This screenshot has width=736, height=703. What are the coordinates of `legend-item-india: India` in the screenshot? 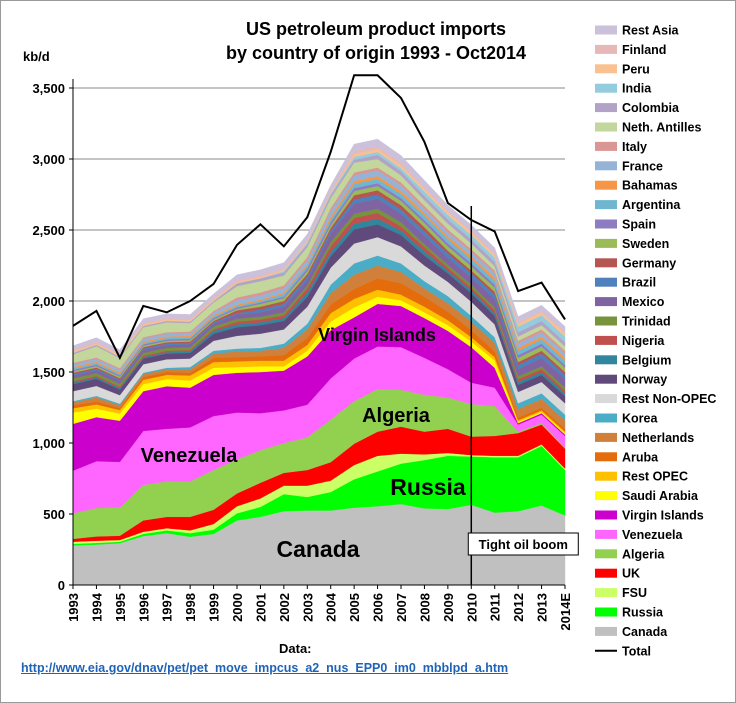 It's located at (623, 89).